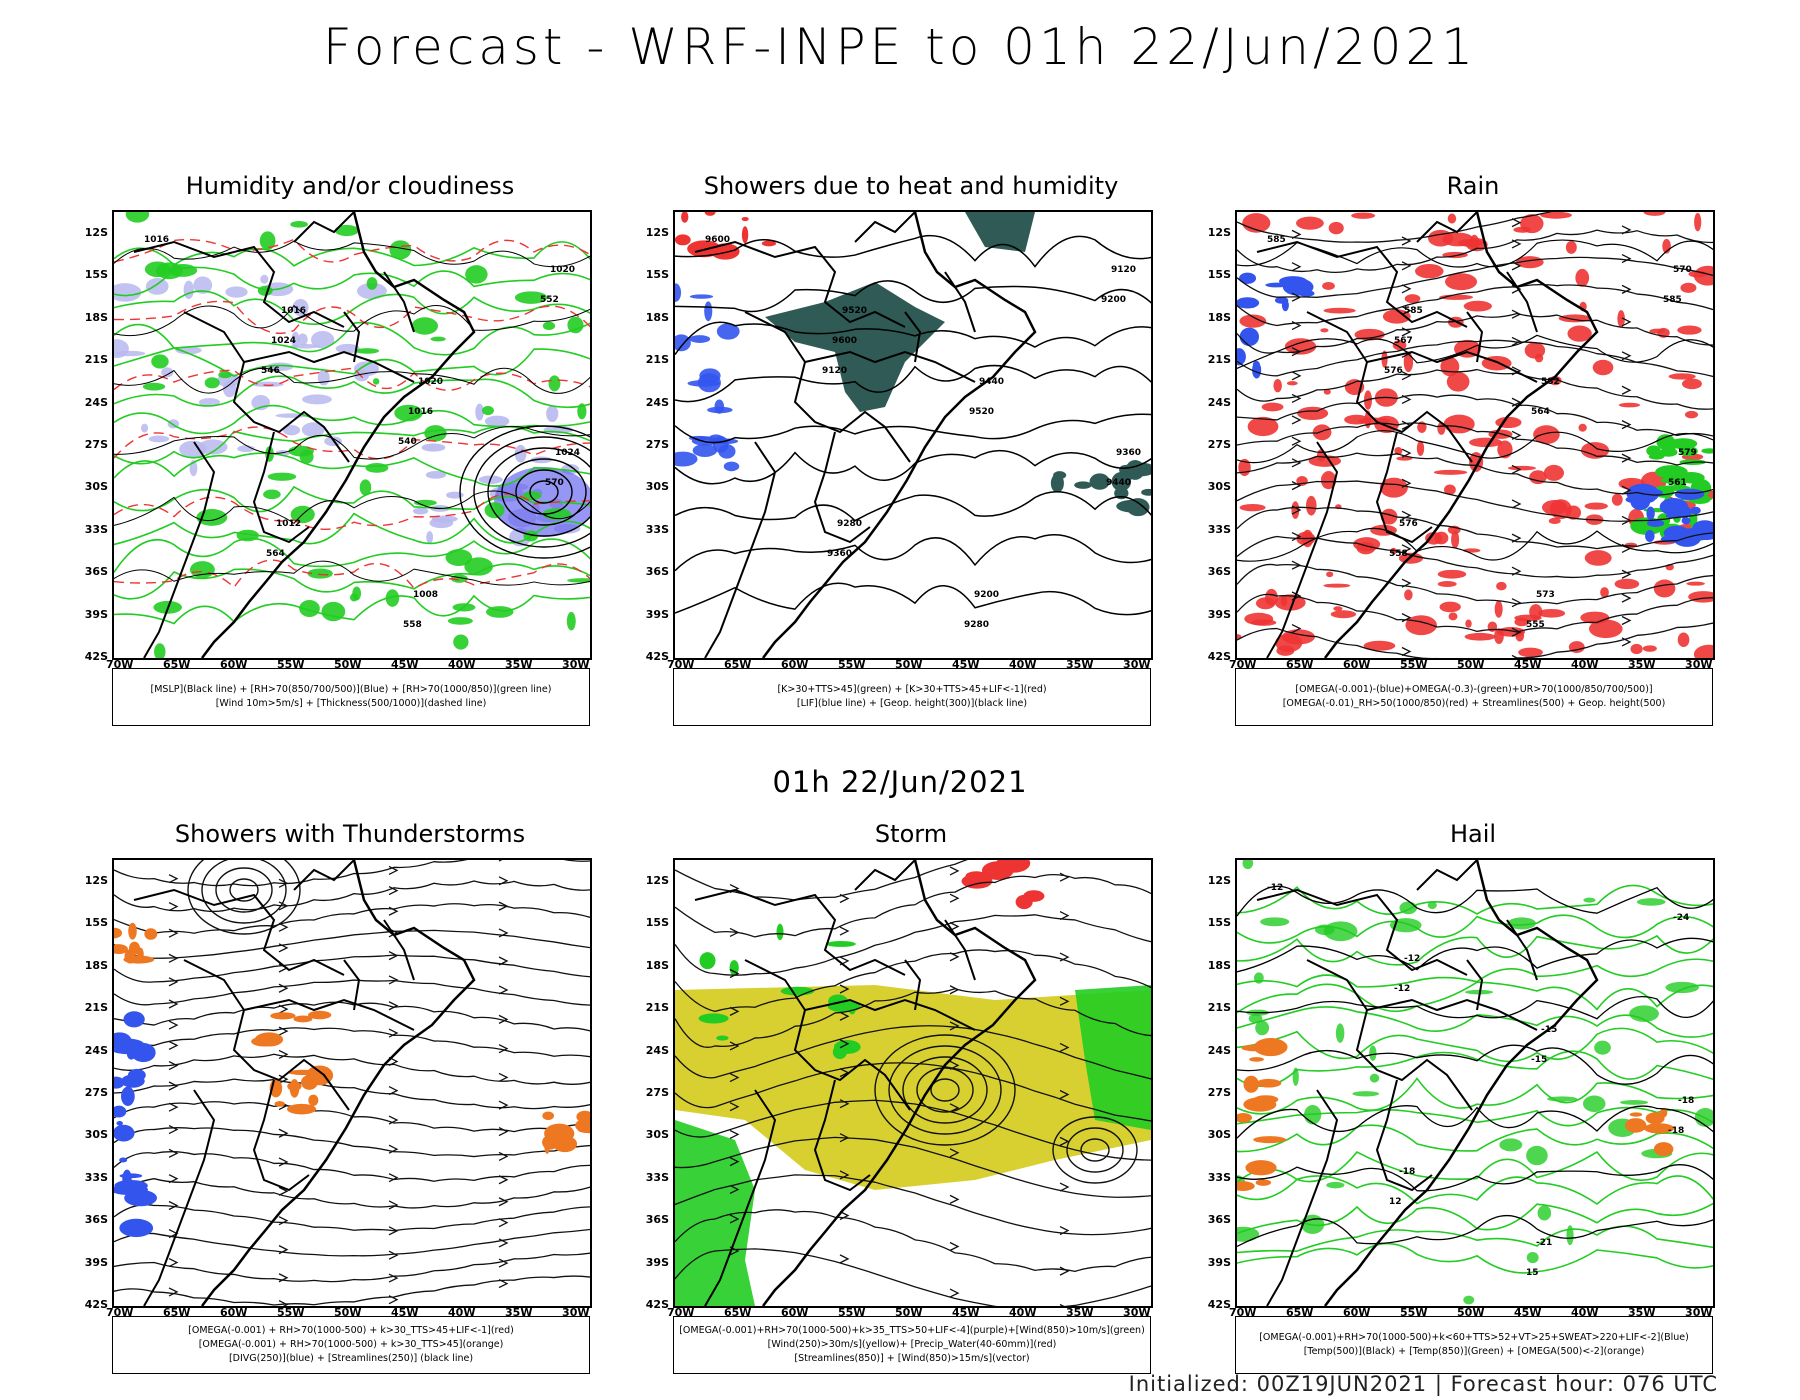 The width and height of the screenshot is (1800, 1400). Describe the element at coordinates (1275, 888) in the screenshot. I see `contour-label: -12` at that location.